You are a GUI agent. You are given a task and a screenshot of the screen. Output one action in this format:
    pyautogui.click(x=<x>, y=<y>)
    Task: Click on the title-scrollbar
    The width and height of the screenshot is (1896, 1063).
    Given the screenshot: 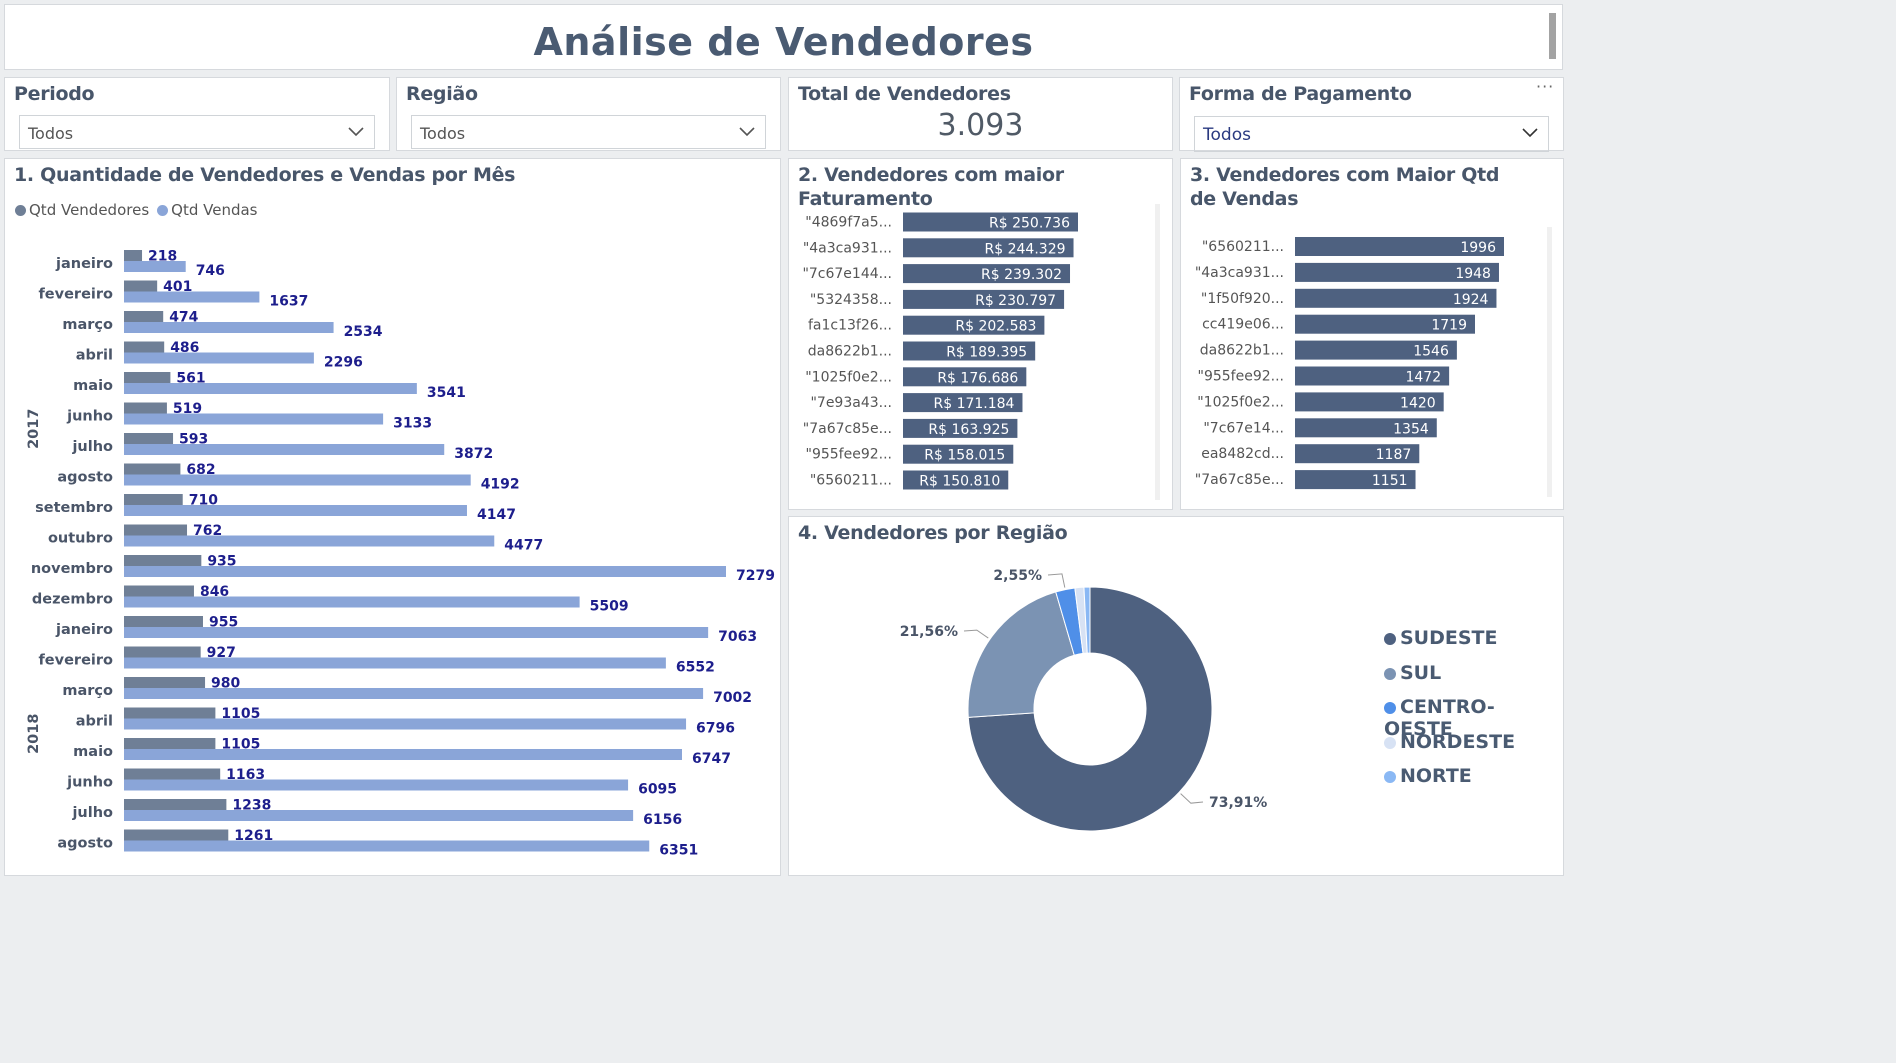 What is the action you would take?
    pyautogui.click(x=1552, y=36)
    